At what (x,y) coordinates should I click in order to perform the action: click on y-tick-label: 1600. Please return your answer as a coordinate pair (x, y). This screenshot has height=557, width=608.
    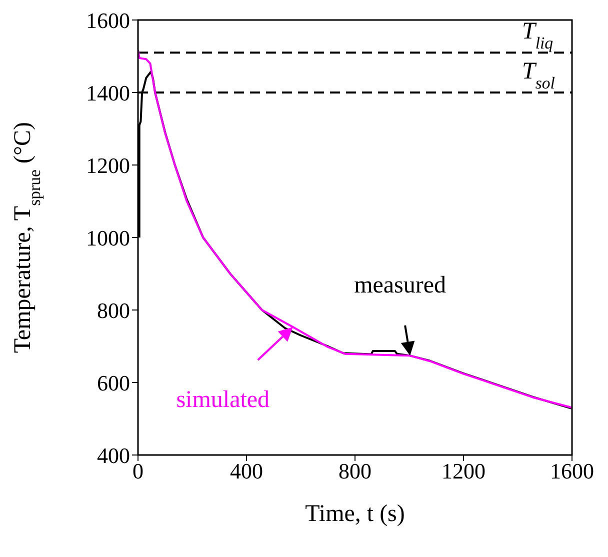
    Looking at the image, I should click on (108, 20).